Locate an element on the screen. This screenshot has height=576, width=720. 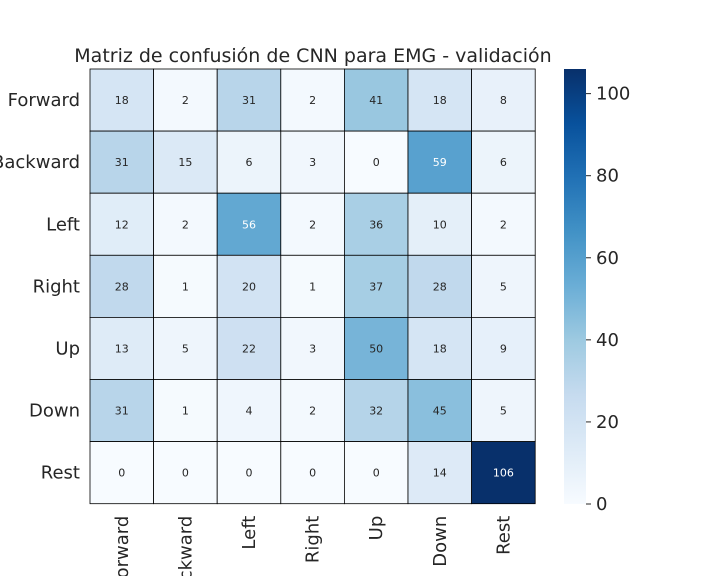
heatmap-cell-left-left is located at coordinates (249, 224).